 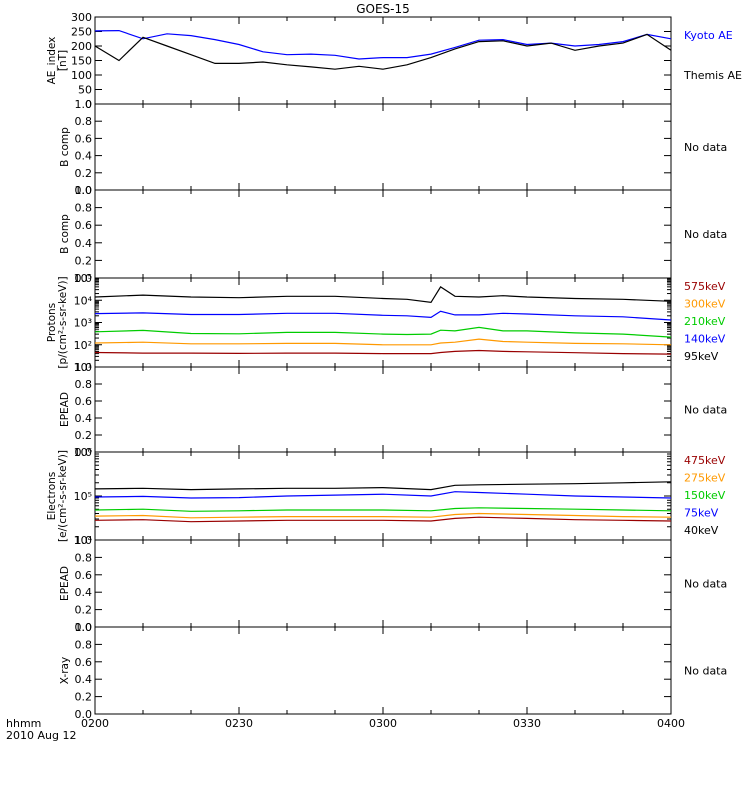 What do you see at coordinates (383, 44) in the screenshot?
I see `series-line-kyoto-ae` at bounding box center [383, 44].